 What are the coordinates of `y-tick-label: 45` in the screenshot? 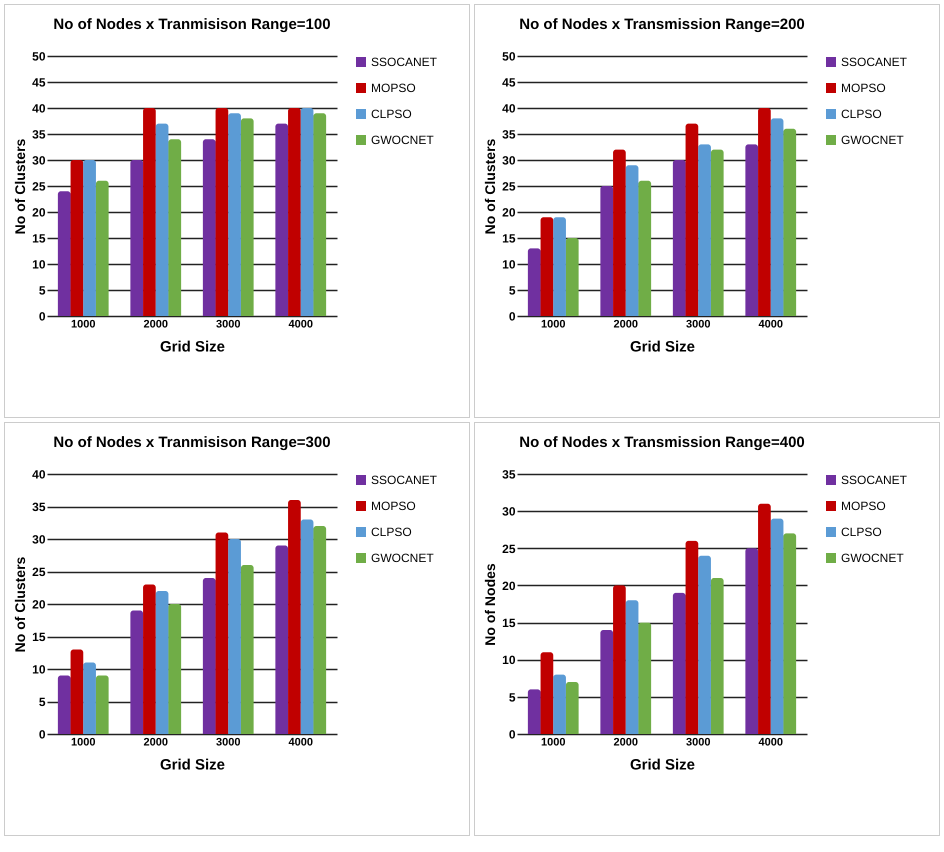 It's located at (509, 83).